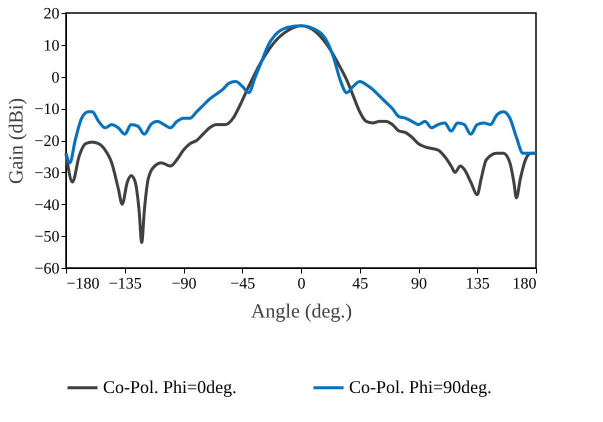  What do you see at coordinates (478, 284) in the screenshot?
I see `x-tick-label: 135` at bounding box center [478, 284].